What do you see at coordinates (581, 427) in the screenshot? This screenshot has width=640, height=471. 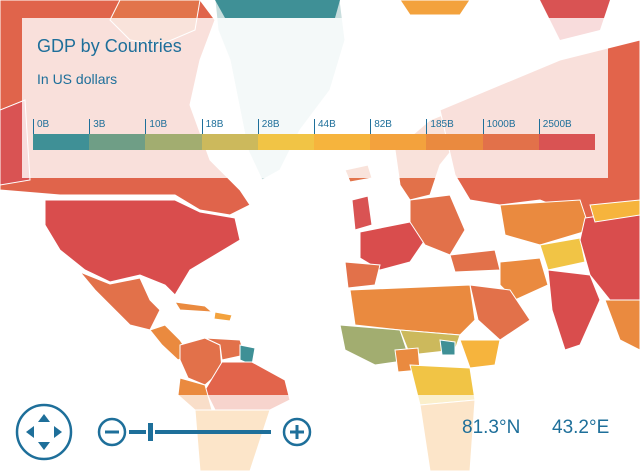 I see `longitude-readout: 43.2°E` at bounding box center [581, 427].